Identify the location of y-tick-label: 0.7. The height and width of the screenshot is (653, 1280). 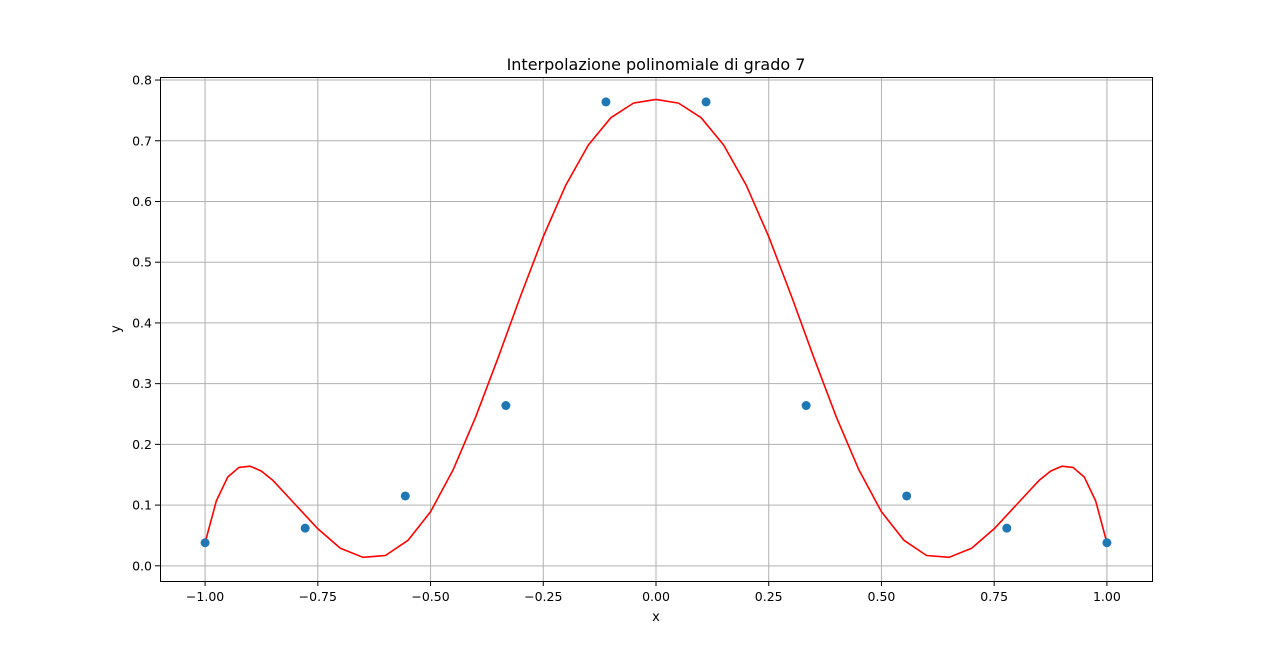
(142, 140).